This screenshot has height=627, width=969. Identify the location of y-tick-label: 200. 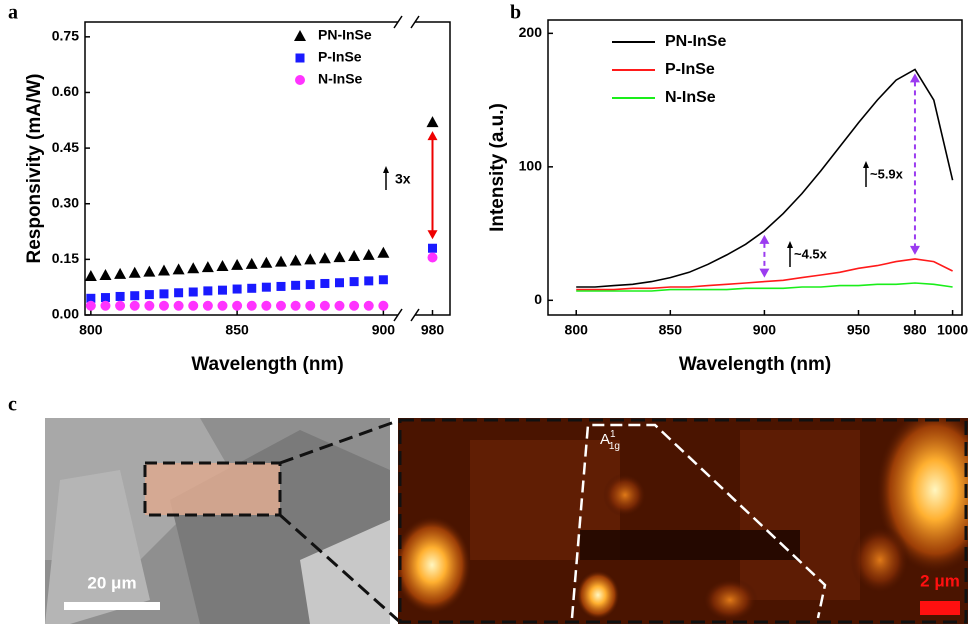
(531, 32).